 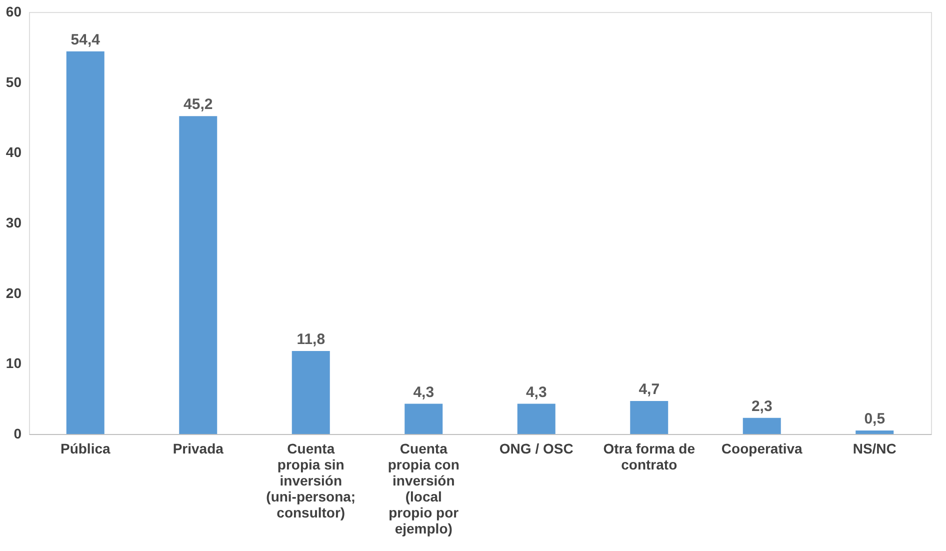 What do you see at coordinates (874, 448) in the screenshot?
I see `x-tick-label: NS/NC` at bounding box center [874, 448].